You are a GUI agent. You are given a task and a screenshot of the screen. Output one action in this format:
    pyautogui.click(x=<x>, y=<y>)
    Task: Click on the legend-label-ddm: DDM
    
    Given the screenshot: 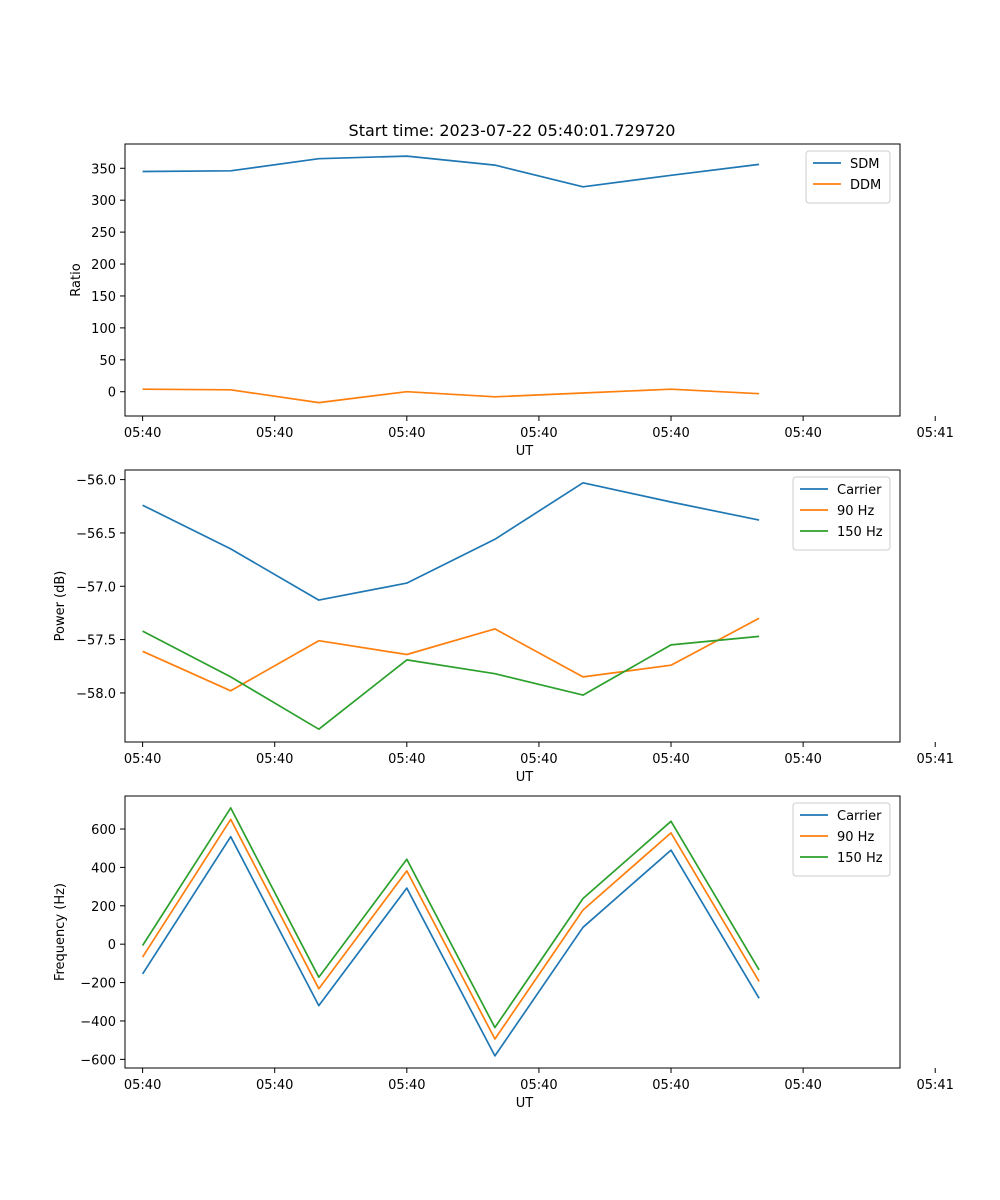 What is the action you would take?
    pyautogui.click(x=865, y=185)
    